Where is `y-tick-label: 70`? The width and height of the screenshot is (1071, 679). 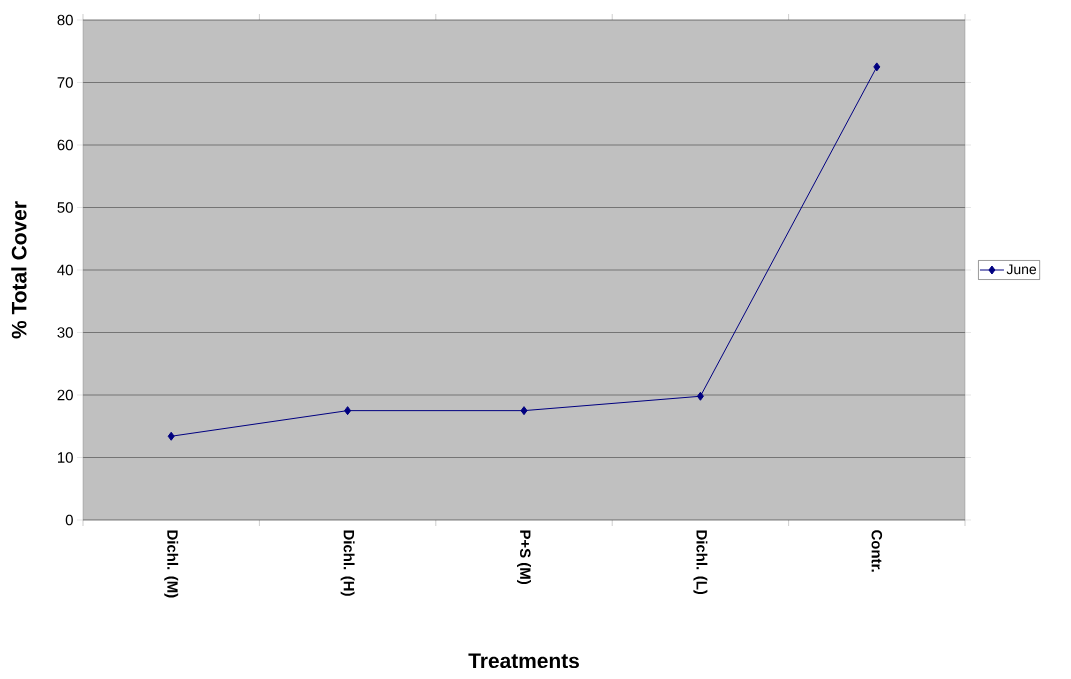 y-tick-label: 70 is located at coordinates (65, 82).